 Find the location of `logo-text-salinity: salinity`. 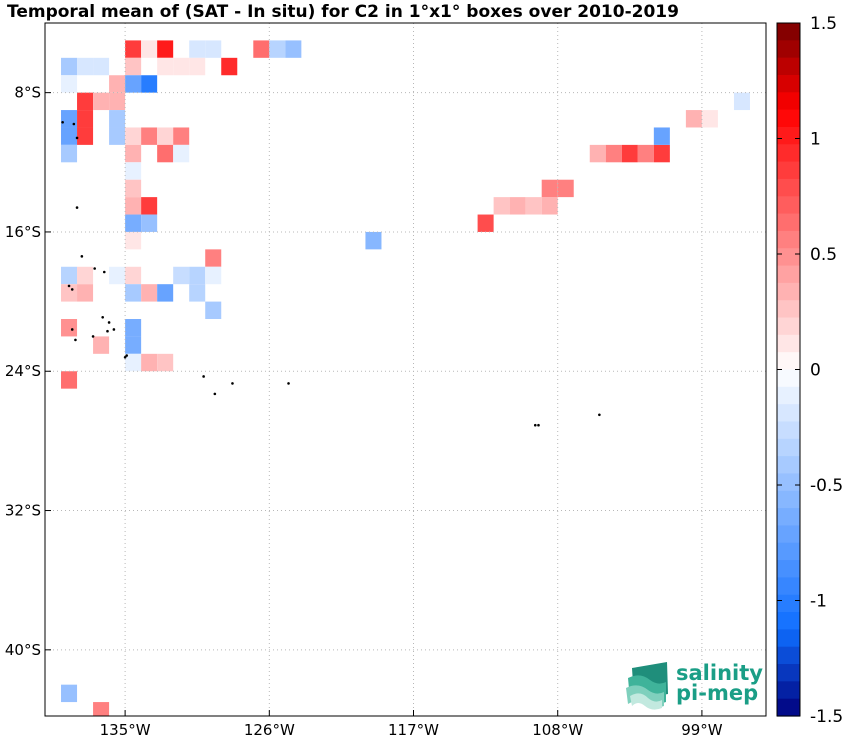

logo-text-salinity: salinity is located at coordinates (719, 673).